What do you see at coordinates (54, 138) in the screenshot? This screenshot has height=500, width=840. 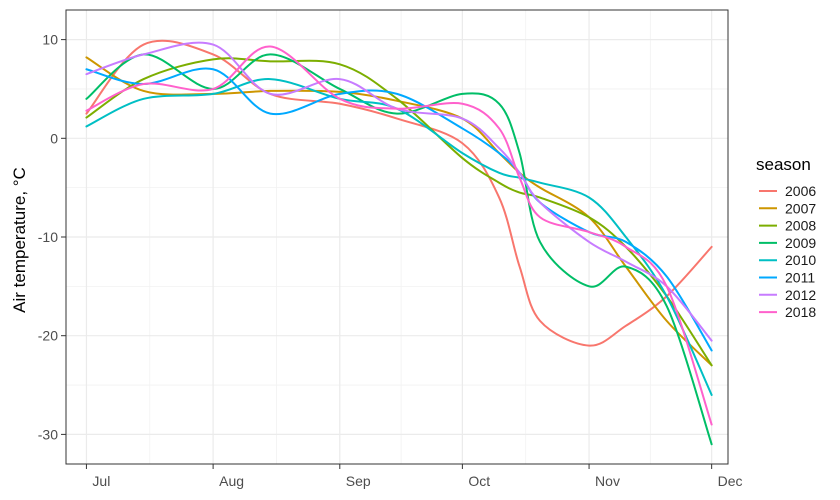 I see `y-tick-label: 0` at bounding box center [54, 138].